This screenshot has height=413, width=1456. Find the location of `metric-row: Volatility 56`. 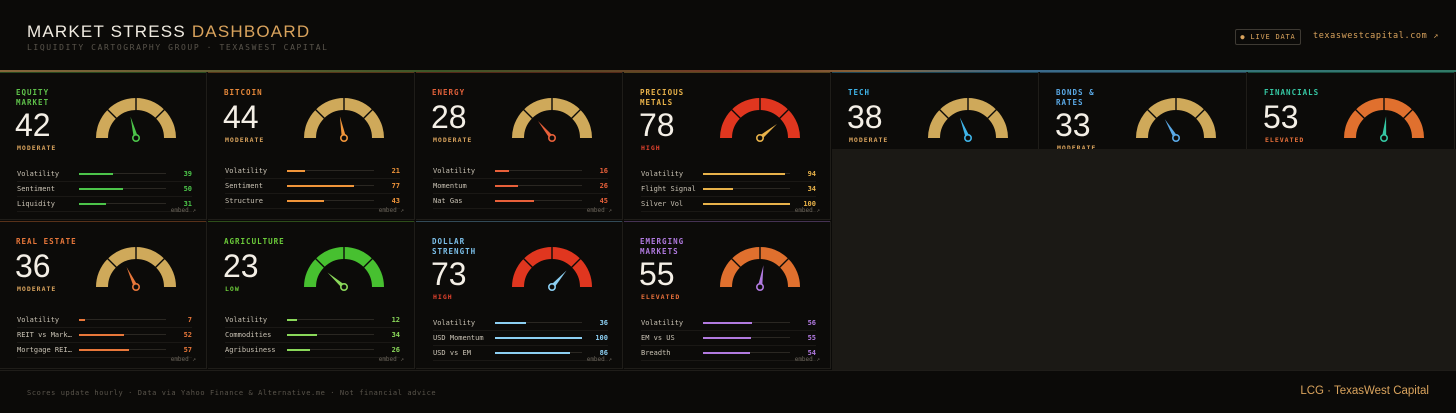

metric-row: Volatility 56 is located at coordinates (728, 323).